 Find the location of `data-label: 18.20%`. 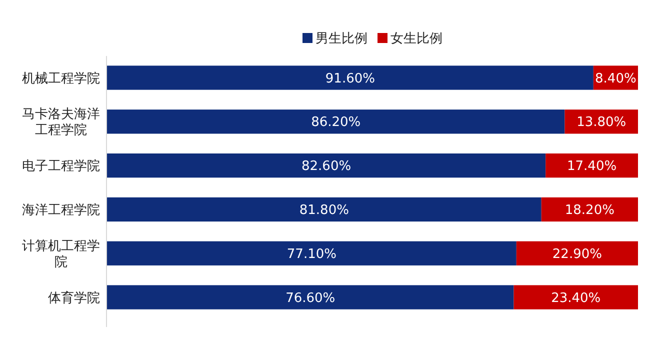

data-label: 18.20% is located at coordinates (589, 210).